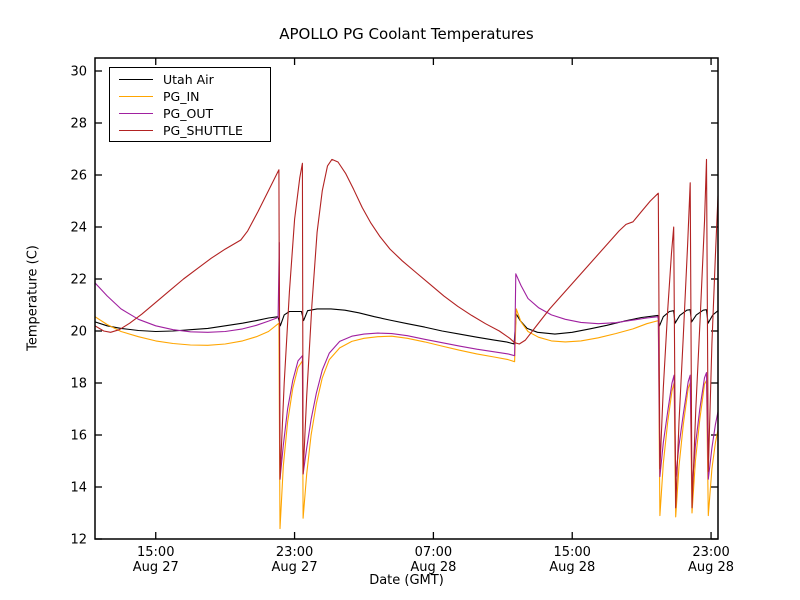  What do you see at coordinates (78, 436) in the screenshot?
I see `svg-text: 16` at bounding box center [78, 436].